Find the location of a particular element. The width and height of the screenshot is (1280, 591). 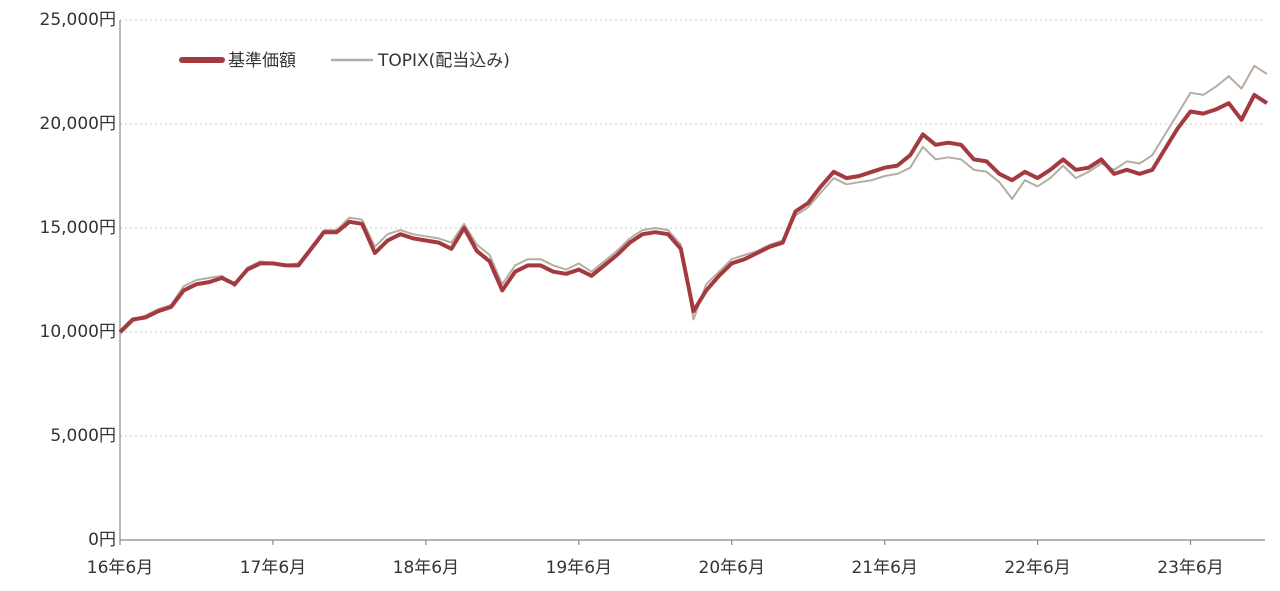

x-tick-label: 22年6月 is located at coordinates (1037, 568).